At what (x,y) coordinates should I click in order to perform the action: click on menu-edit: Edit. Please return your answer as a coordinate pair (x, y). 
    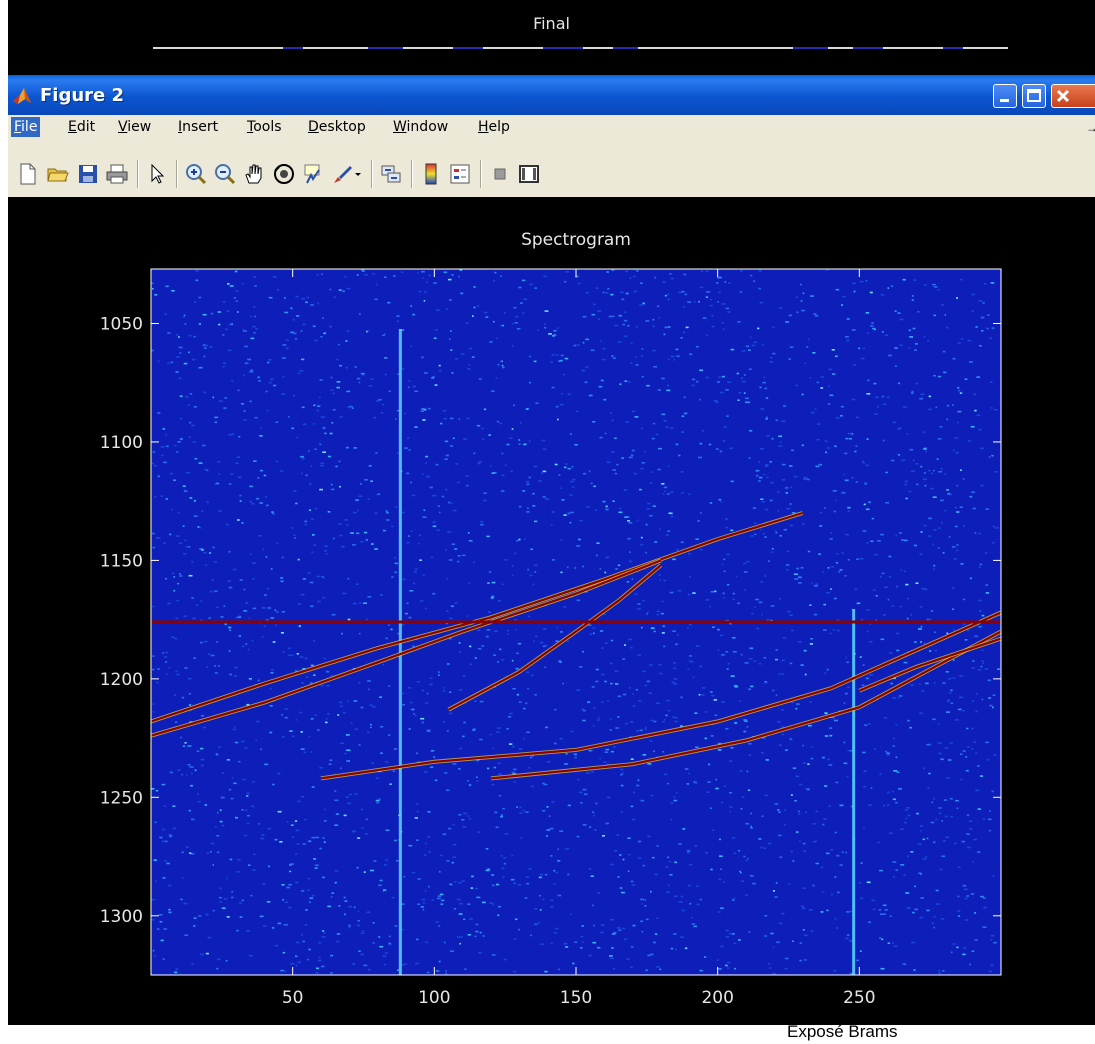
    Looking at the image, I should click on (81, 127).